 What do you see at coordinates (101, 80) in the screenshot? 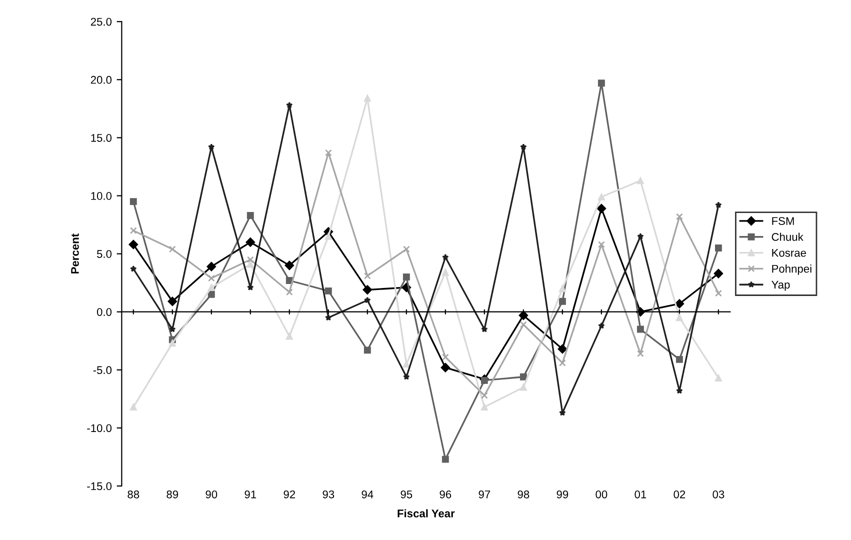
I see `y-tick-label: 20.0` at bounding box center [101, 80].